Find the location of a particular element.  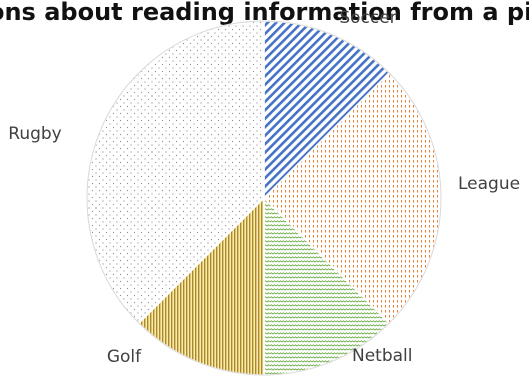

slice-label-soccer: Soccer is located at coordinates (367, 18).